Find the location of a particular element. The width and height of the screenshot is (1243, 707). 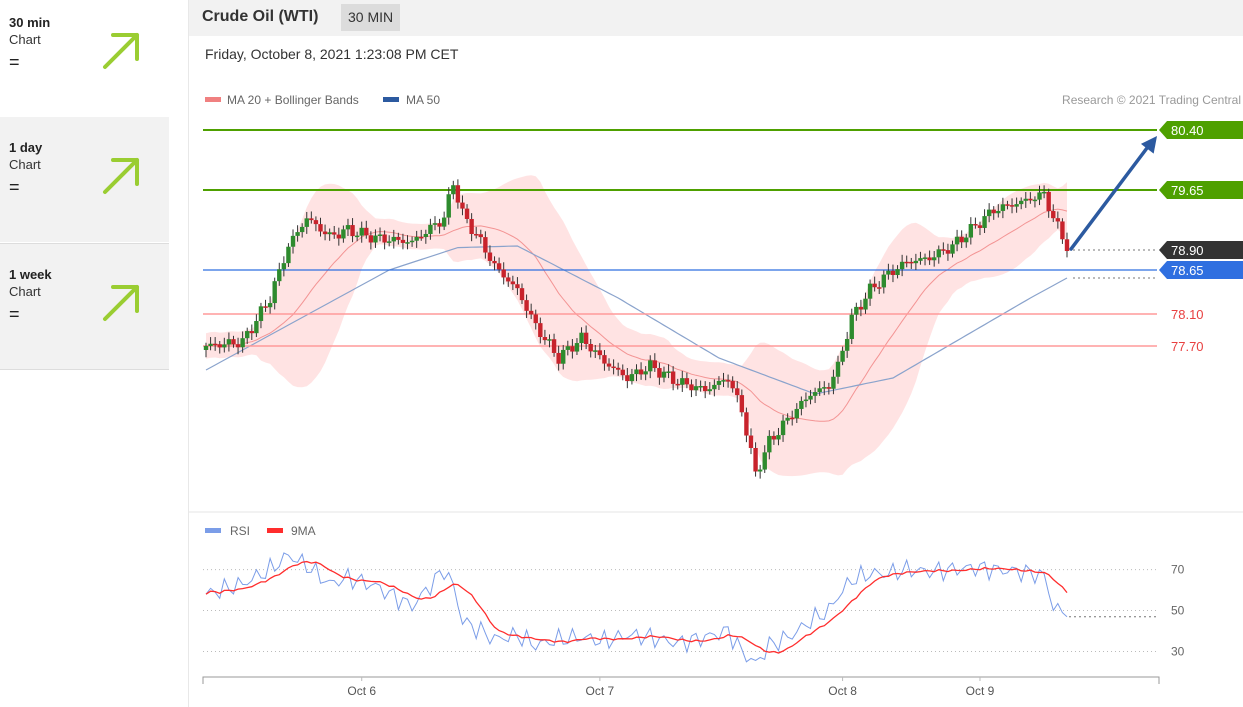

timeframe-1day: 1 day Chart = is located at coordinates (84, 179).